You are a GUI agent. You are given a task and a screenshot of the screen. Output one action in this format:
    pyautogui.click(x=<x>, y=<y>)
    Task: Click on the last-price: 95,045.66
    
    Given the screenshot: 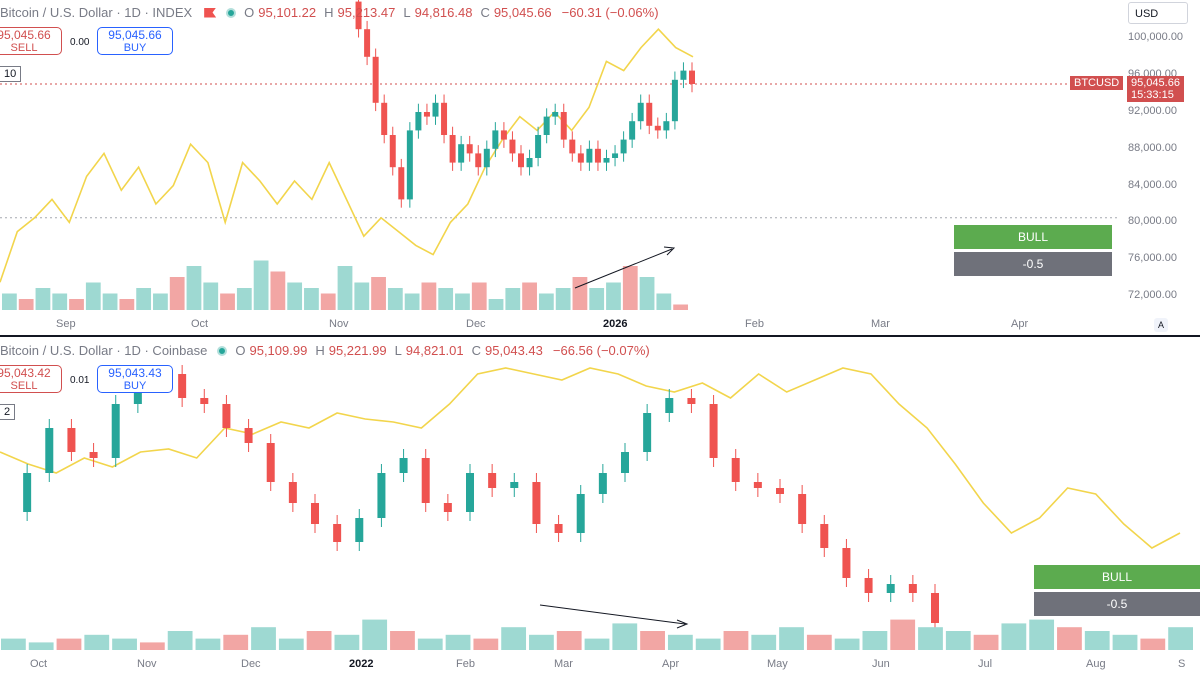 What is the action you would take?
    pyautogui.click(x=1155, y=83)
    